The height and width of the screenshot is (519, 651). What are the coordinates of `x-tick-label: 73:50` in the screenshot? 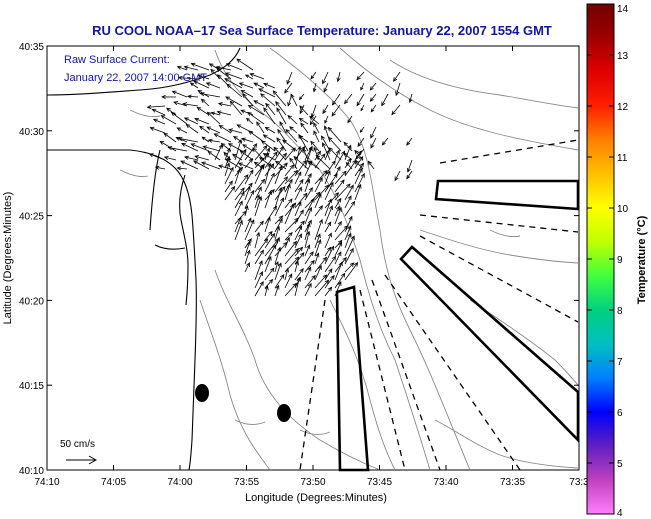 It's located at (312, 482).